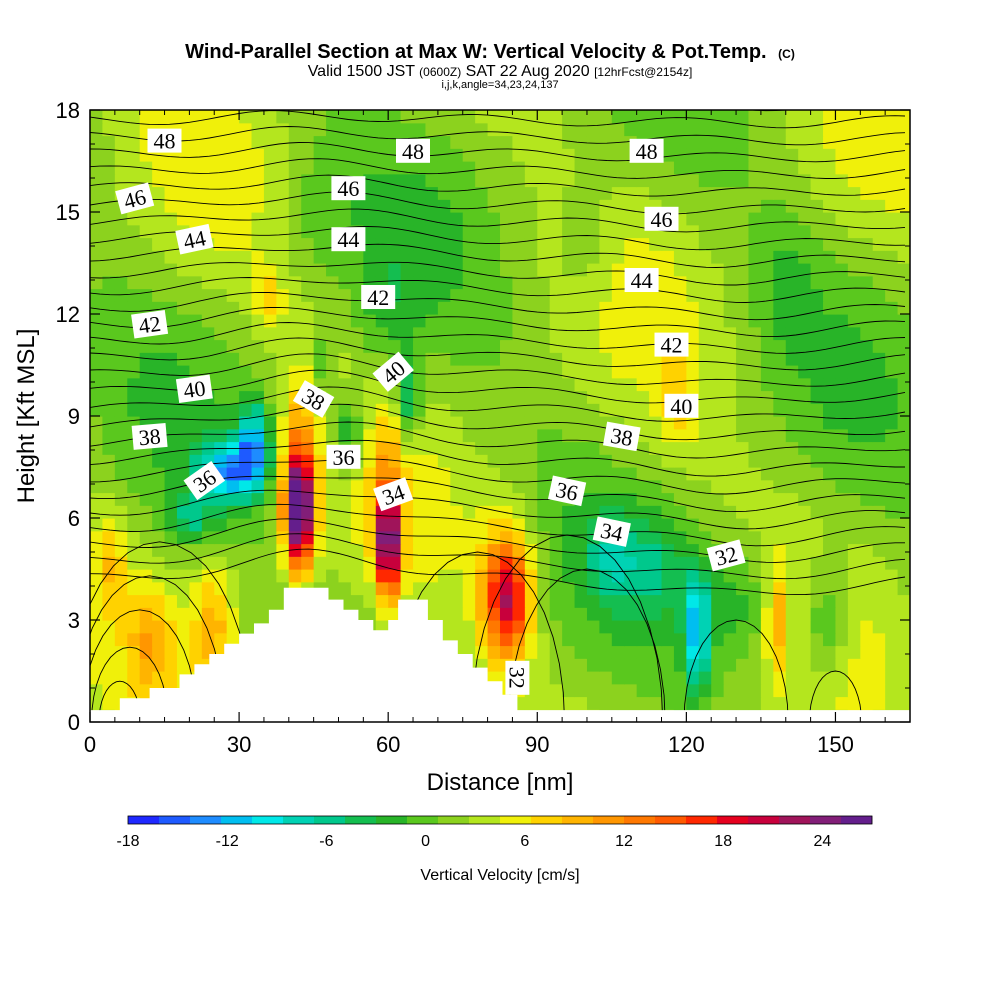 The image size is (1000, 1000). Describe the element at coordinates (425, 841) in the screenshot. I see `colorbar-tick-label: 0` at that location.